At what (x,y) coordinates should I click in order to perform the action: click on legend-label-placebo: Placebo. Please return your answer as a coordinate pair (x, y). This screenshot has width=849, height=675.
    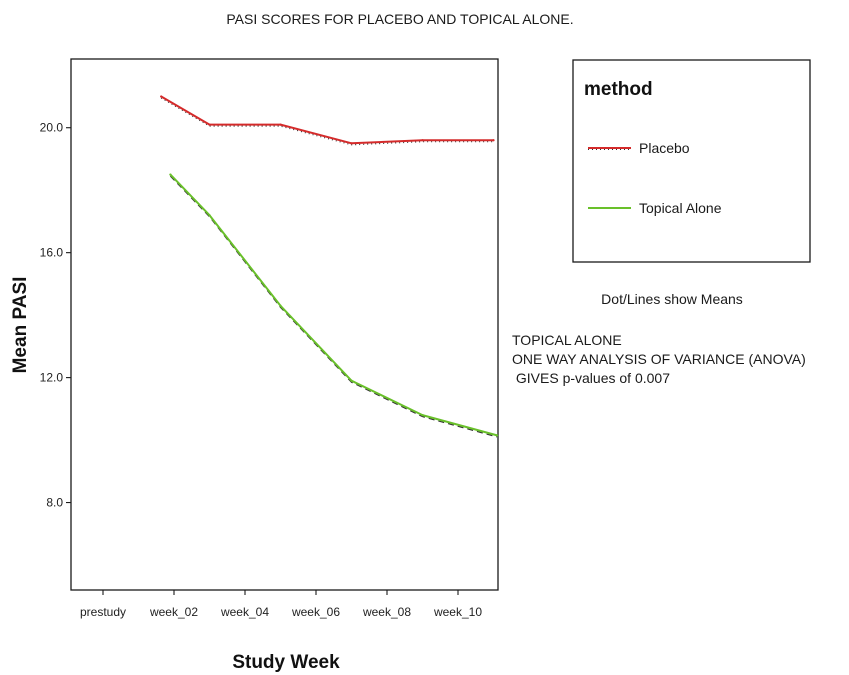
    Looking at the image, I should click on (664, 148).